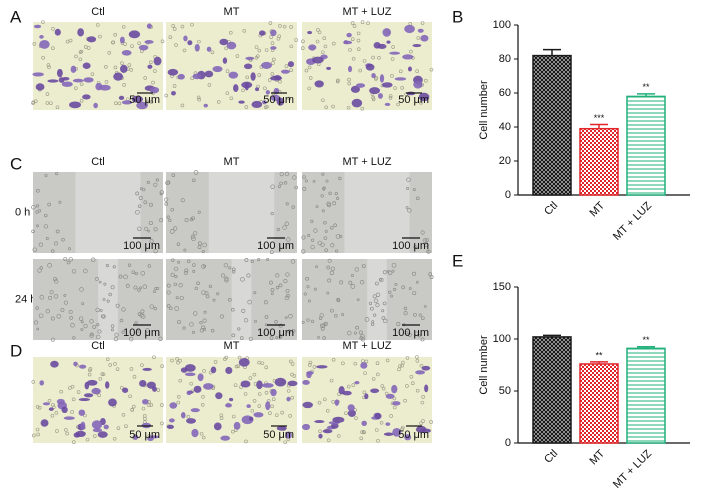  I want to click on y-tick-label: 150, so click(502, 287).